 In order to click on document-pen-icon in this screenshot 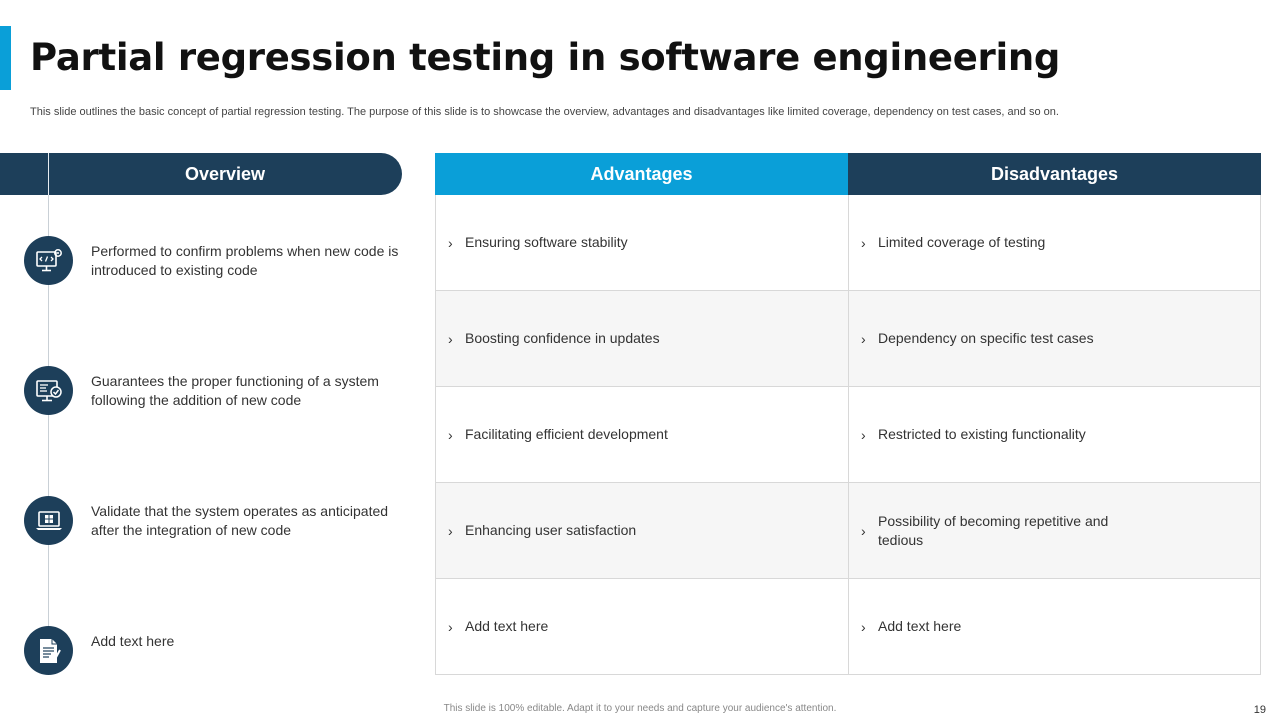, I will do `click(48, 650)`.